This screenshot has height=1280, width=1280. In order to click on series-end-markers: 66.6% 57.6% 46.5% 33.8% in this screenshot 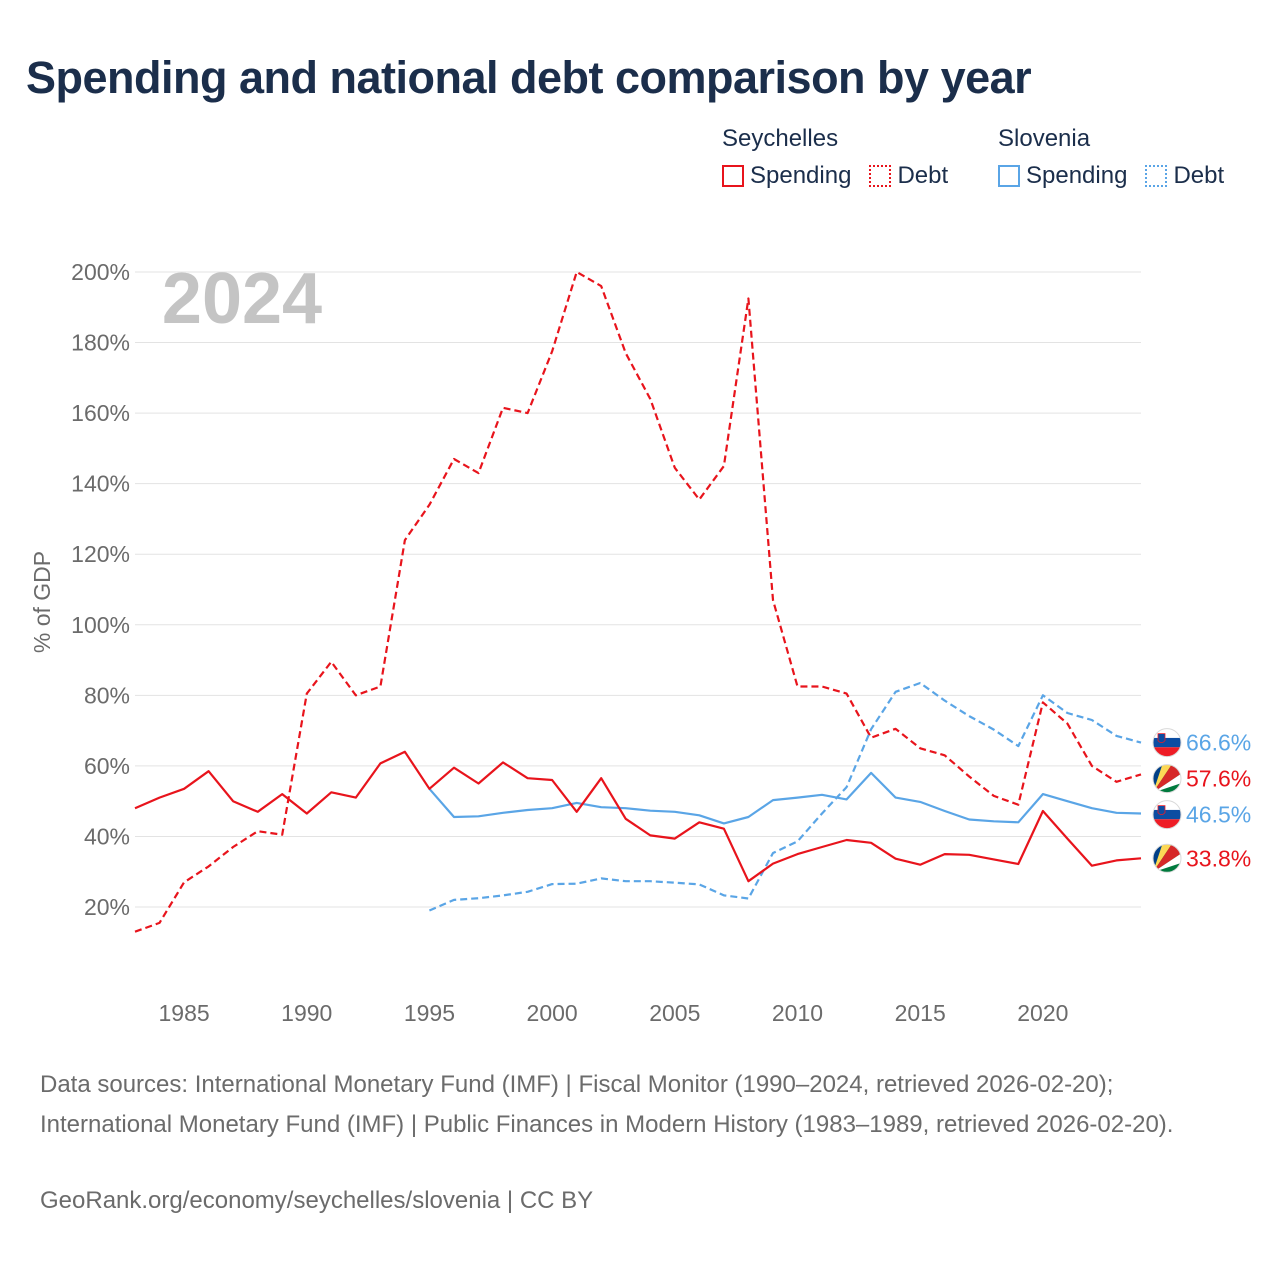, I will do `click(1201, 800)`.